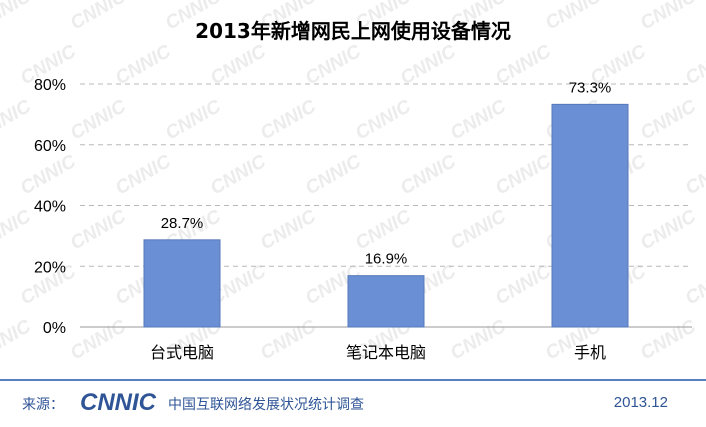  I want to click on category-label-1: 笔记本电脑, so click(386, 352).